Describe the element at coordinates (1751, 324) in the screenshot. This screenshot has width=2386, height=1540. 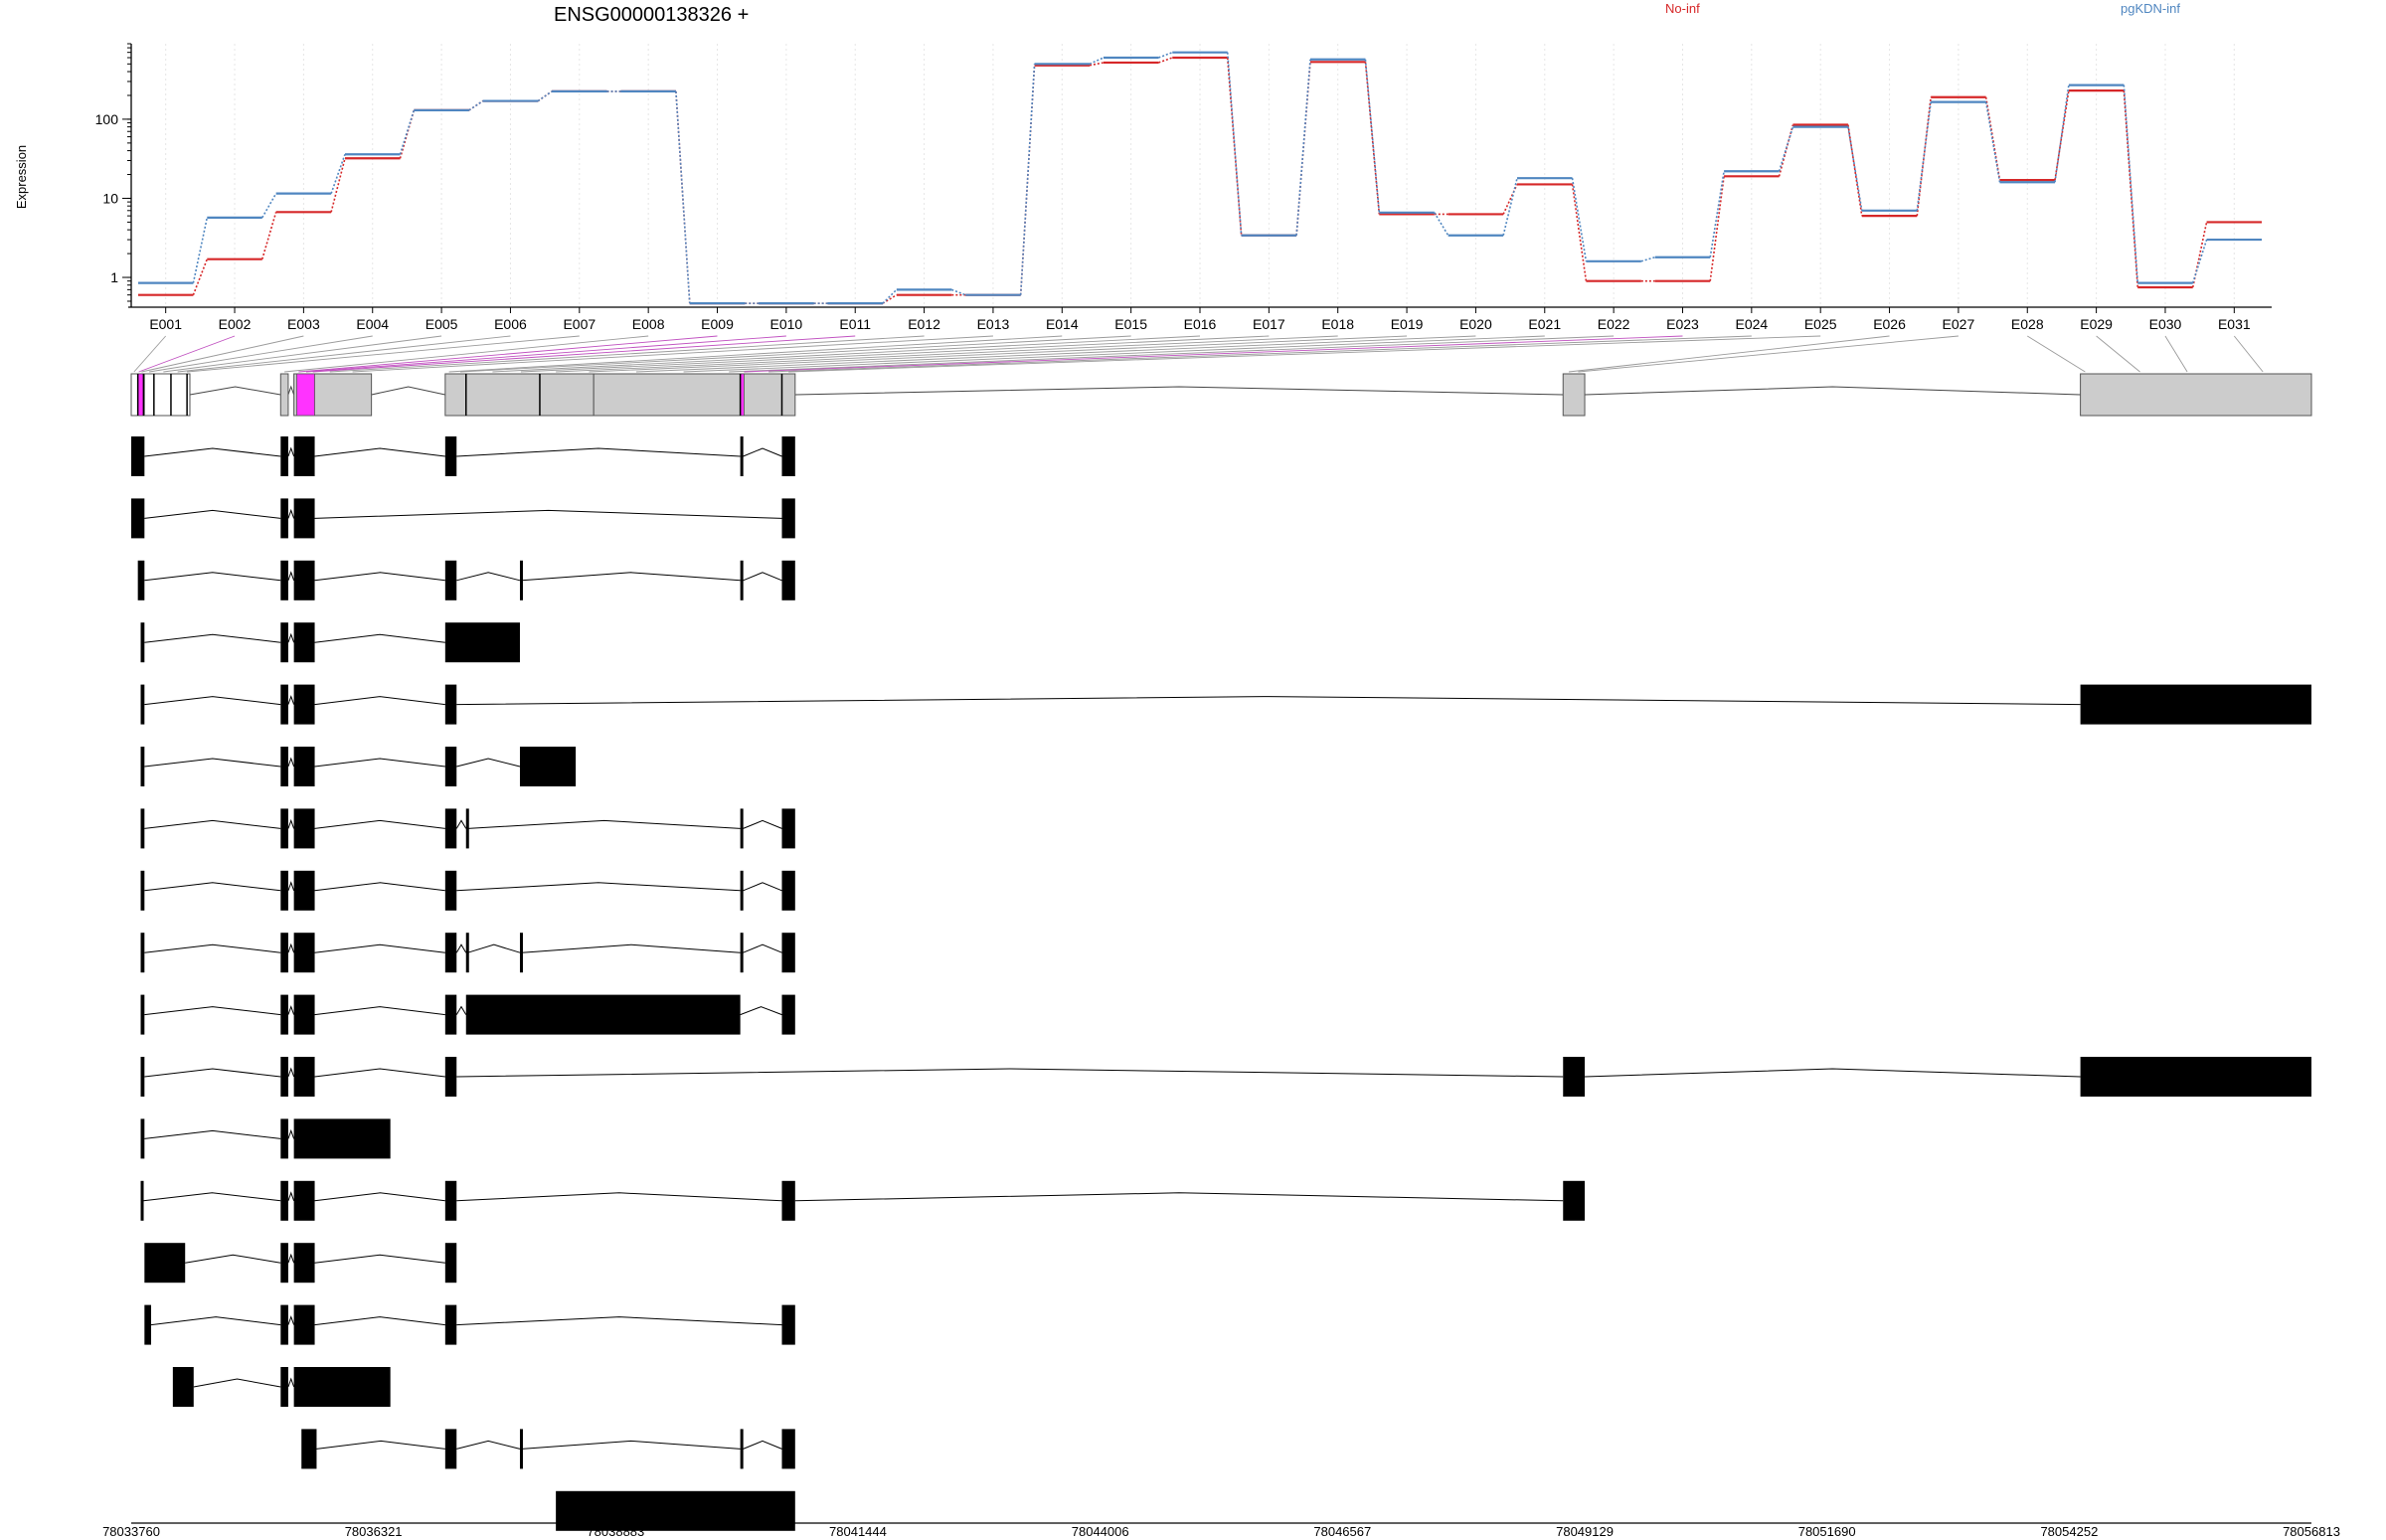
I see `x-tick-label: E024` at that location.